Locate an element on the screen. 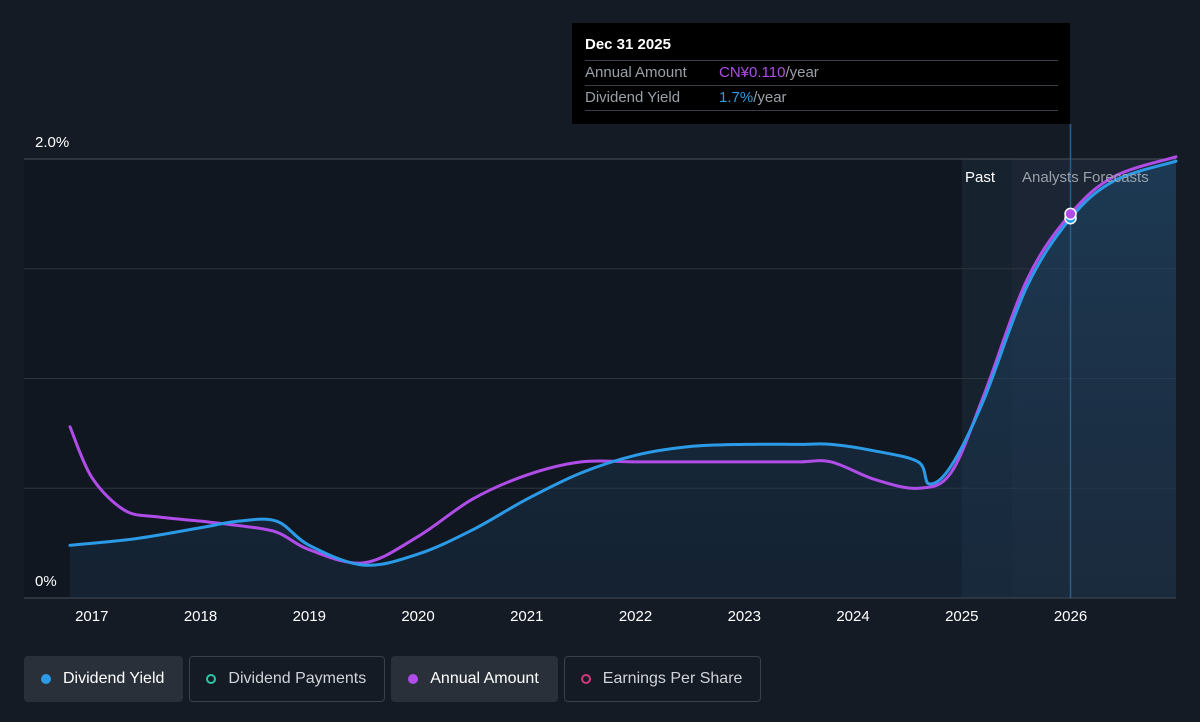  forecast-region-label: Analysts Forecasts is located at coordinates (1085, 177).